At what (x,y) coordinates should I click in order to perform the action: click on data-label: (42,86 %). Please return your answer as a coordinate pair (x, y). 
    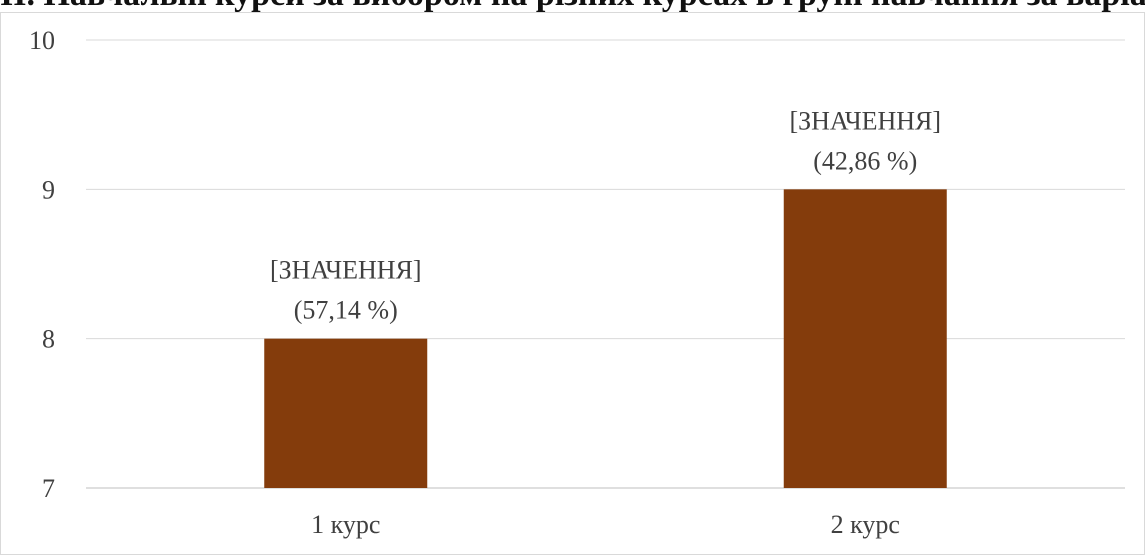
    Looking at the image, I should click on (865, 160).